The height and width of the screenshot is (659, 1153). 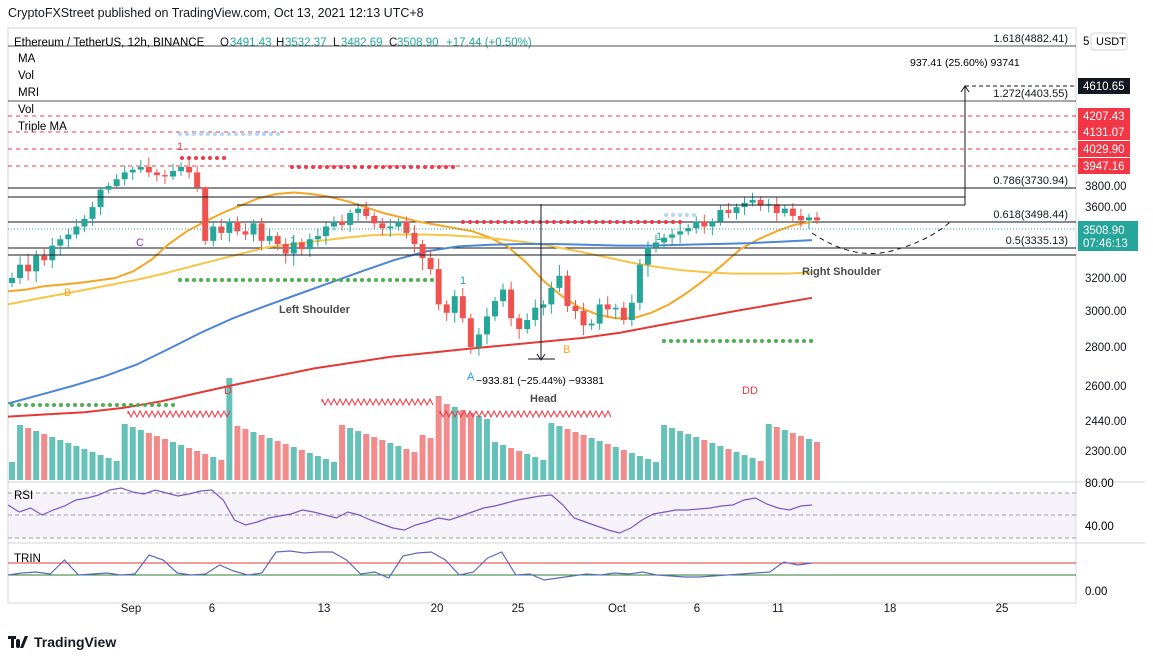 I want to click on currency-label: USDT, so click(x=1111, y=42).